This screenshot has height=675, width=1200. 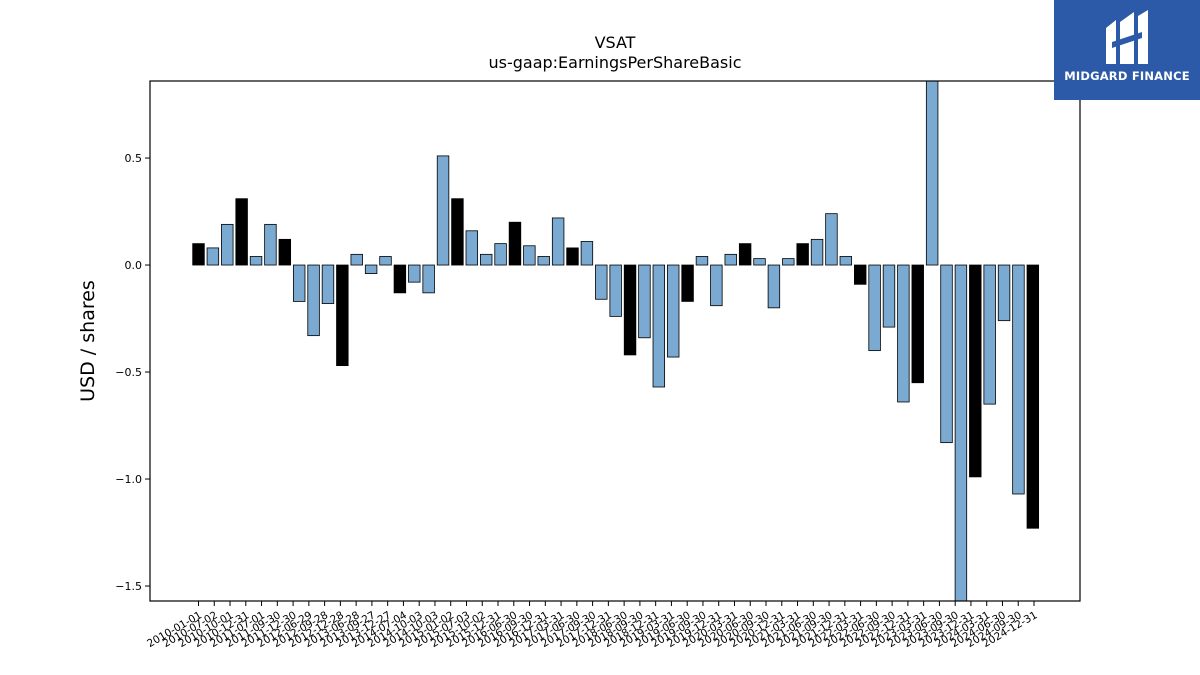 I want to click on y-tick-label: 0.0, so click(x=134, y=265).